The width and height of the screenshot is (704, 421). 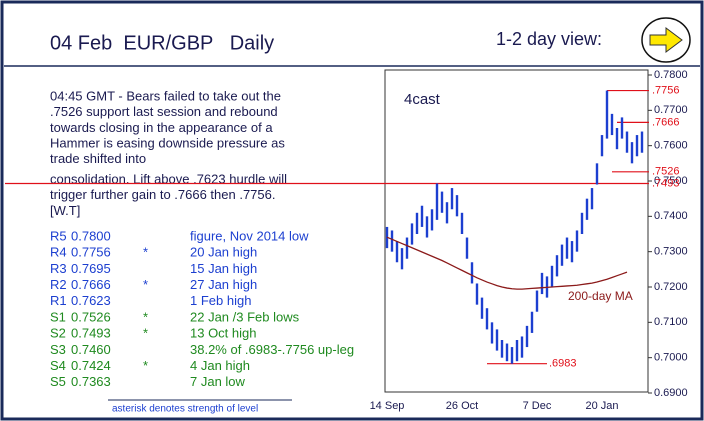 What do you see at coordinates (507, 263) in the screenshot?
I see `moving-average` at bounding box center [507, 263].